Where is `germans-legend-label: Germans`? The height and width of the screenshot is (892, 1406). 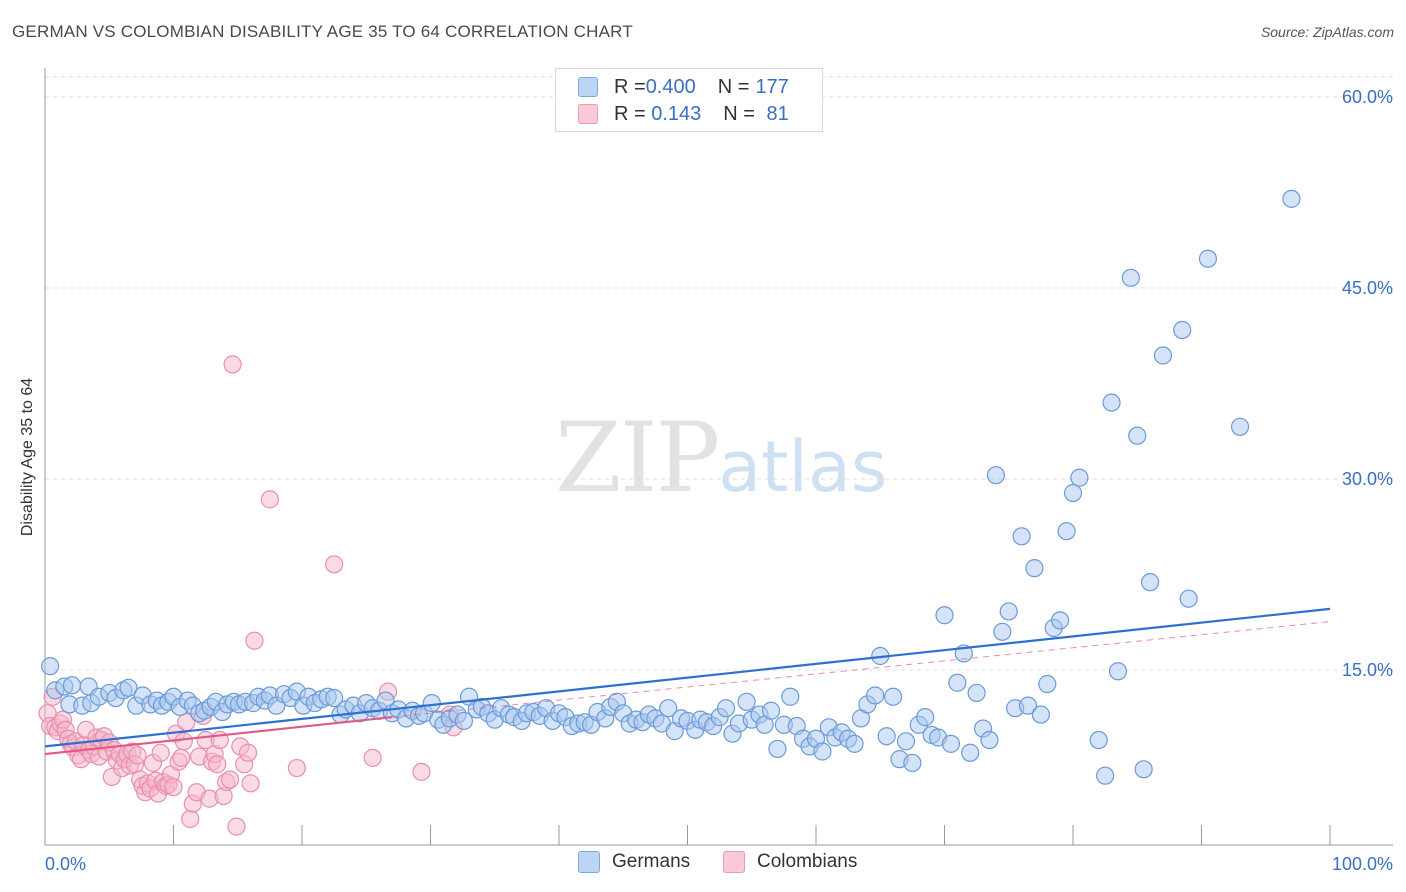 germans-legend-label: Germans is located at coordinates (651, 861).